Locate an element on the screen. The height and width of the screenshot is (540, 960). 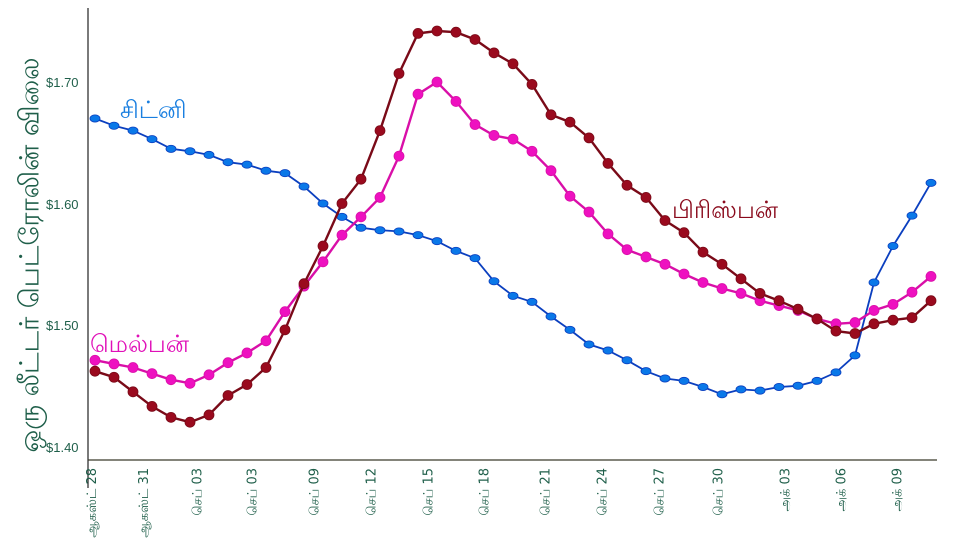
x-tick-label: செப் 18 is located at coordinates (485, 492).